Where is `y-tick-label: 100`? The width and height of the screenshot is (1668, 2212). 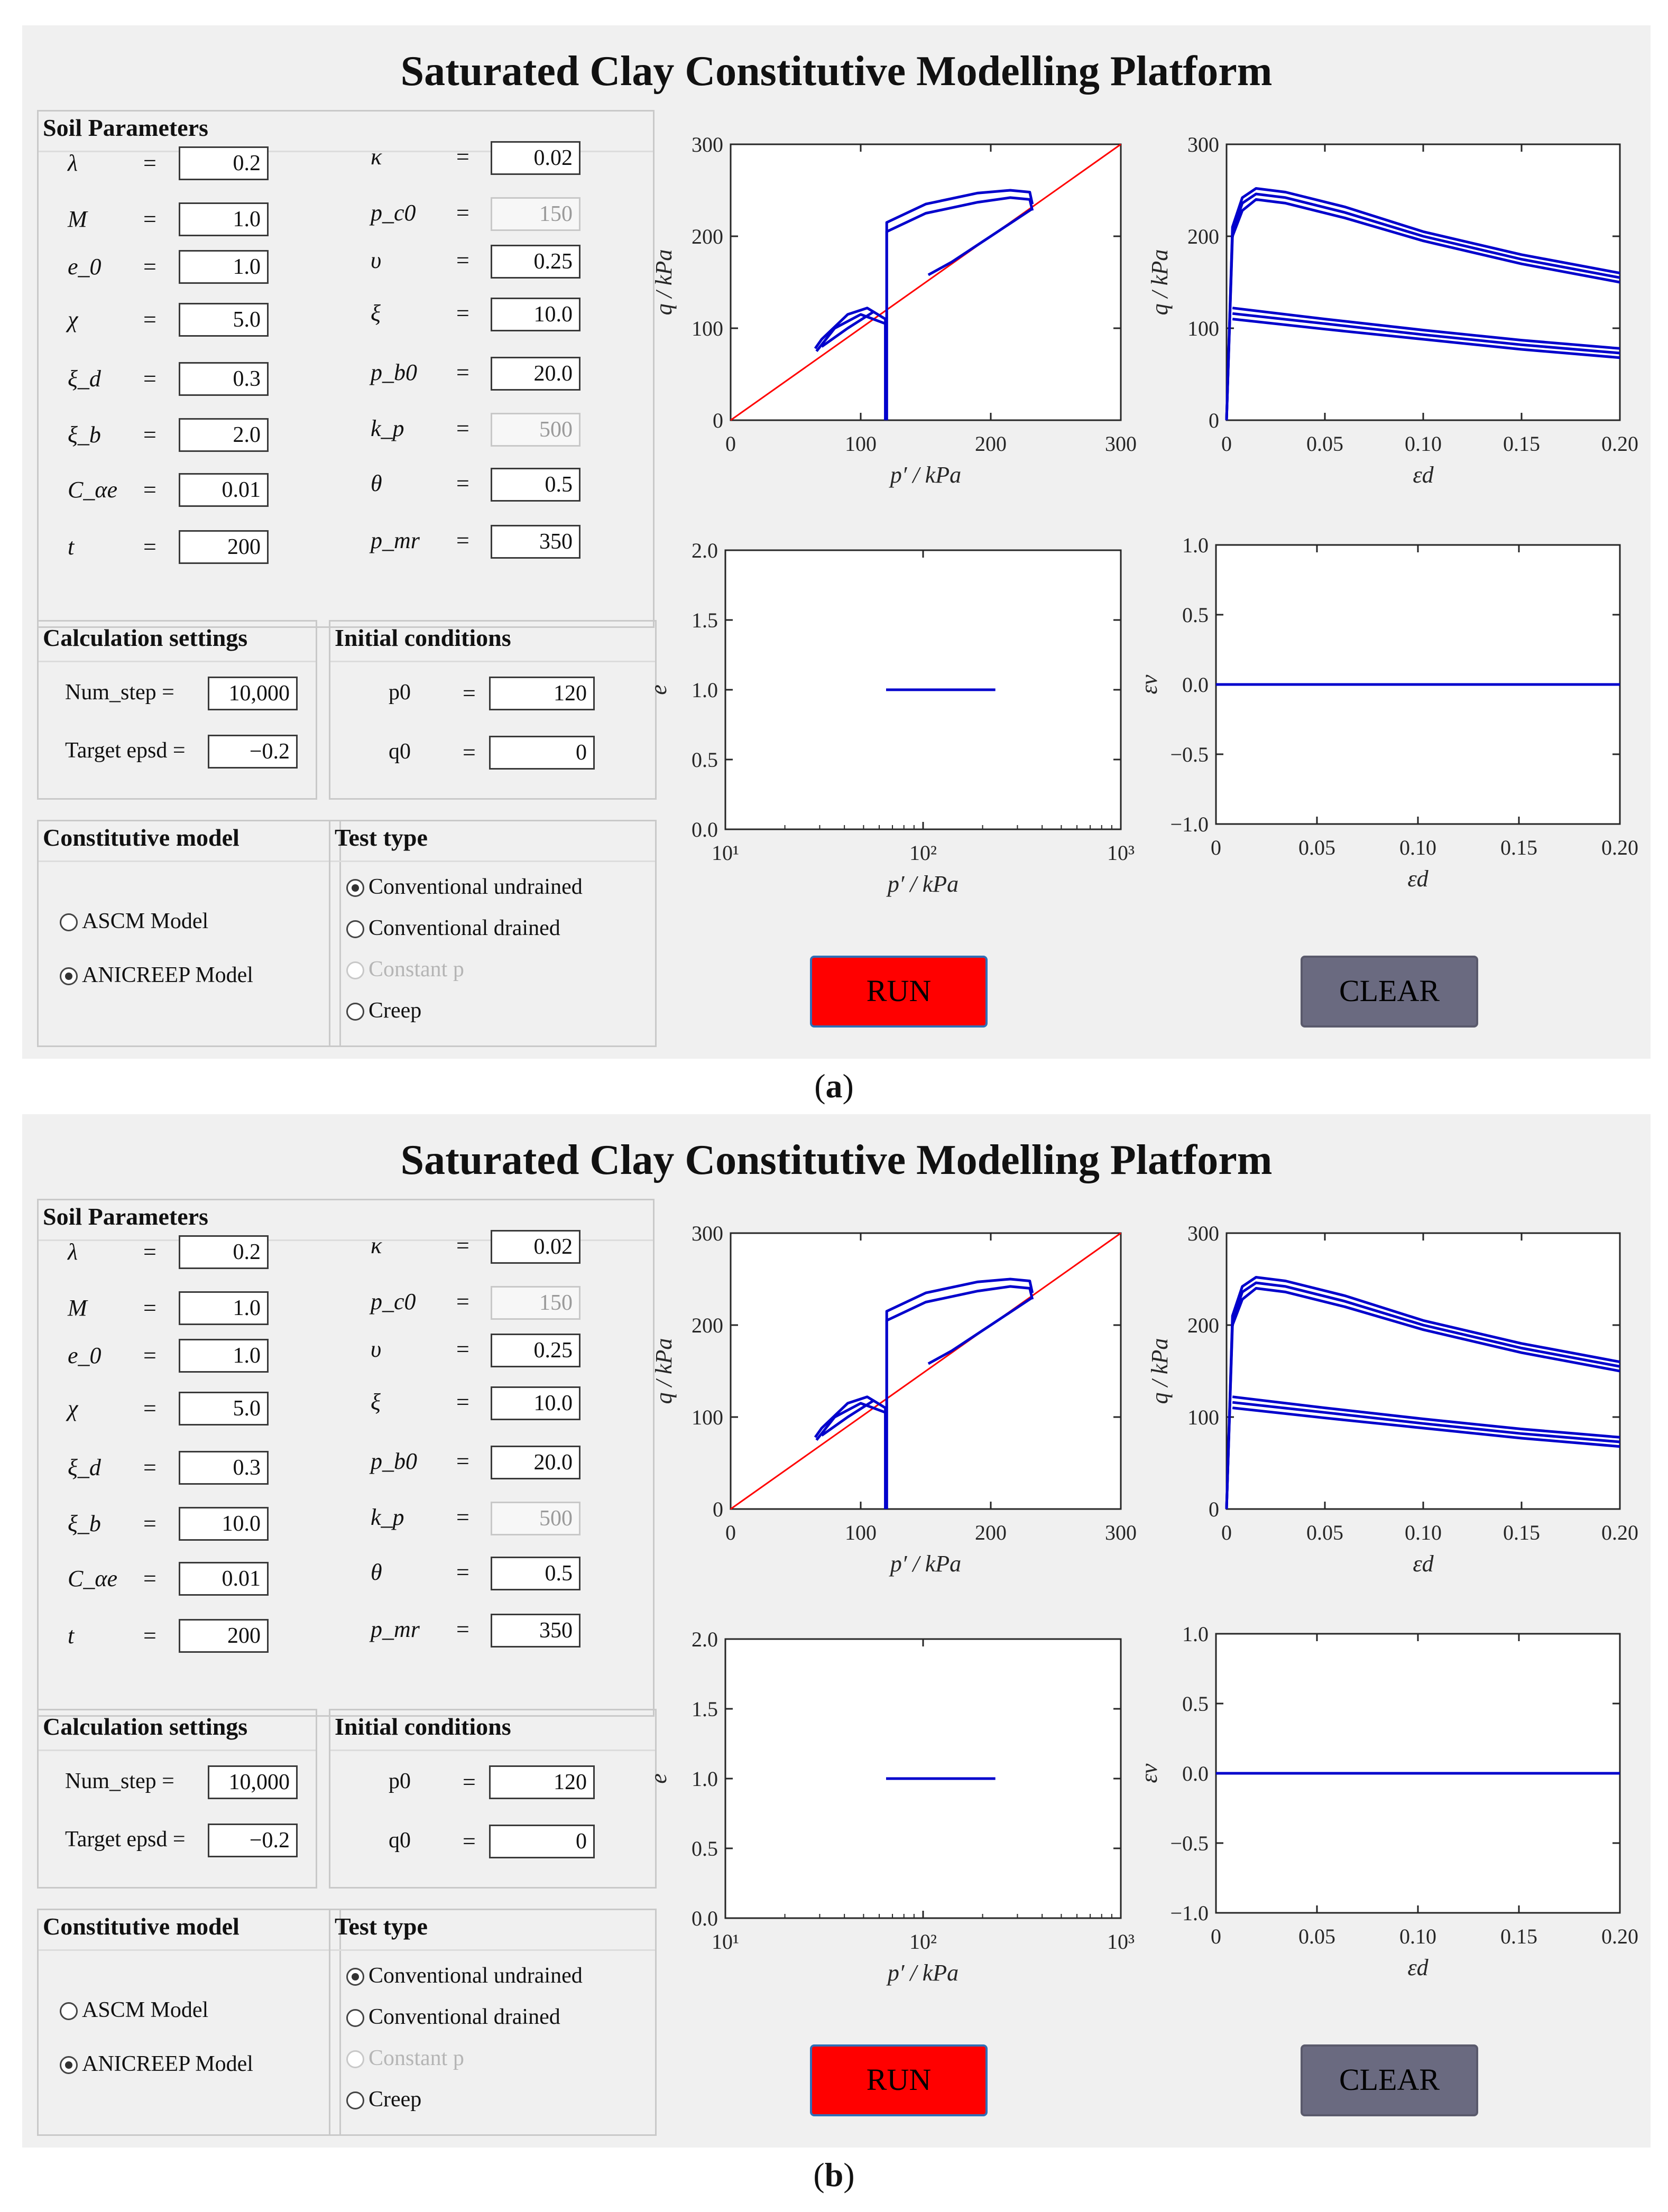 y-tick-label: 100 is located at coordinates (707, 328).